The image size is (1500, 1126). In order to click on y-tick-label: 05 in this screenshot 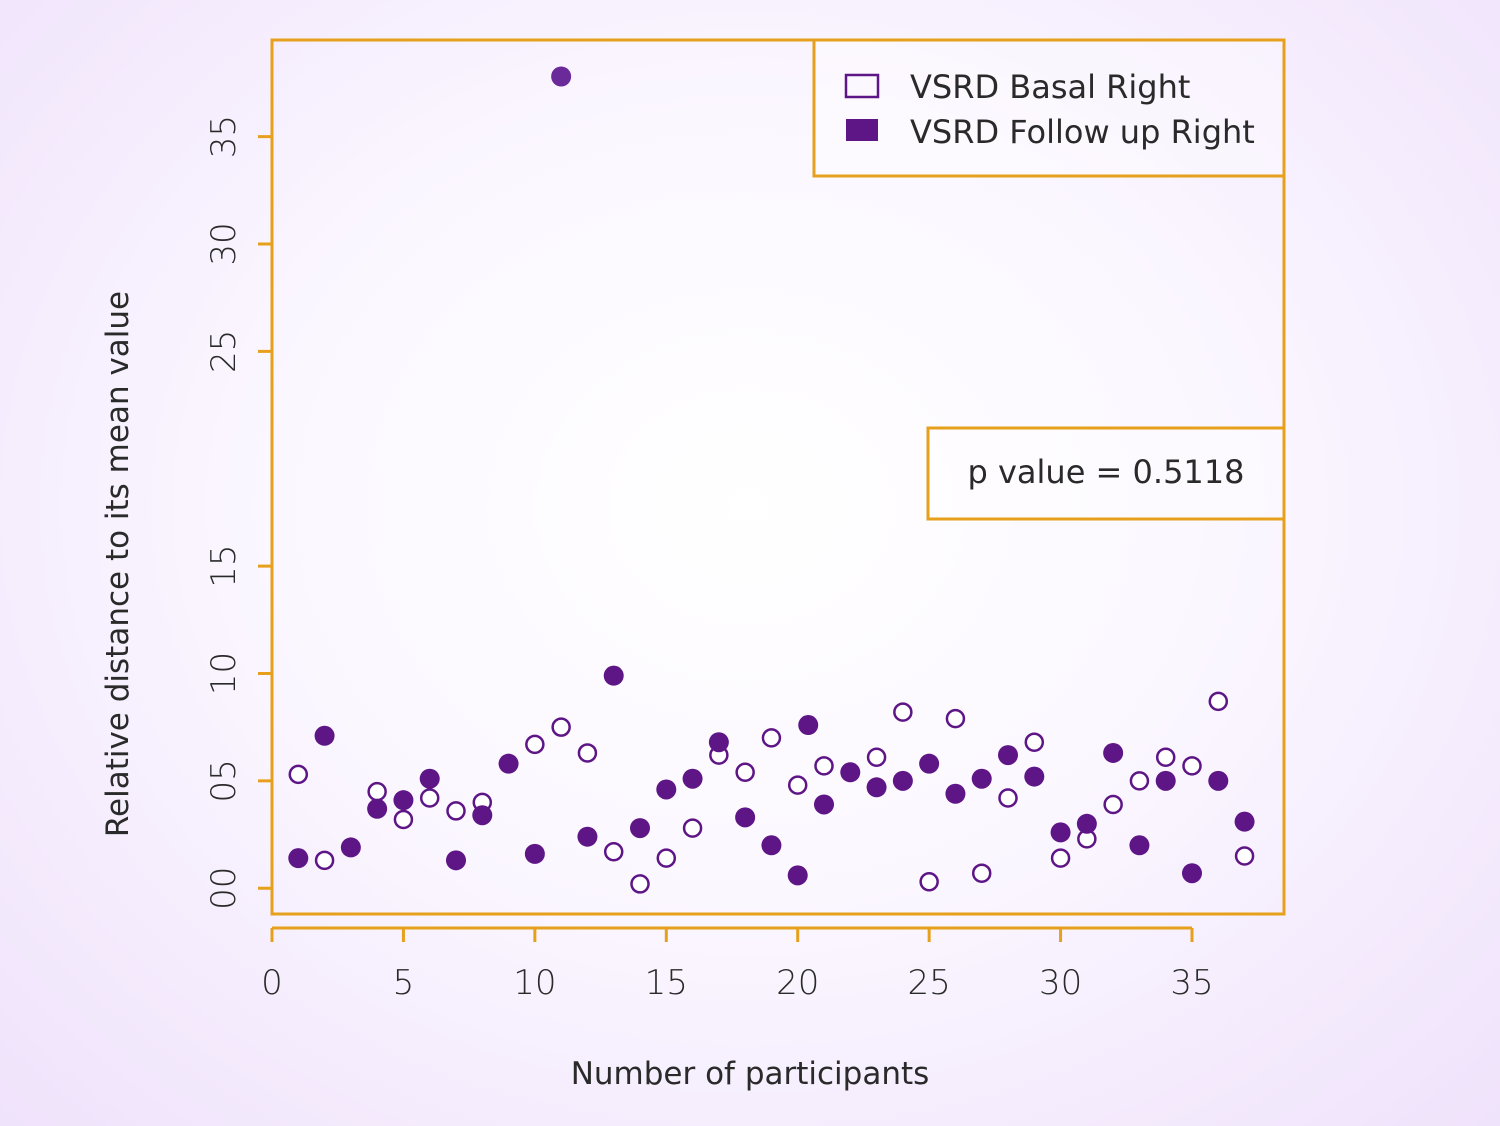, I will do `click(224, 780)`.